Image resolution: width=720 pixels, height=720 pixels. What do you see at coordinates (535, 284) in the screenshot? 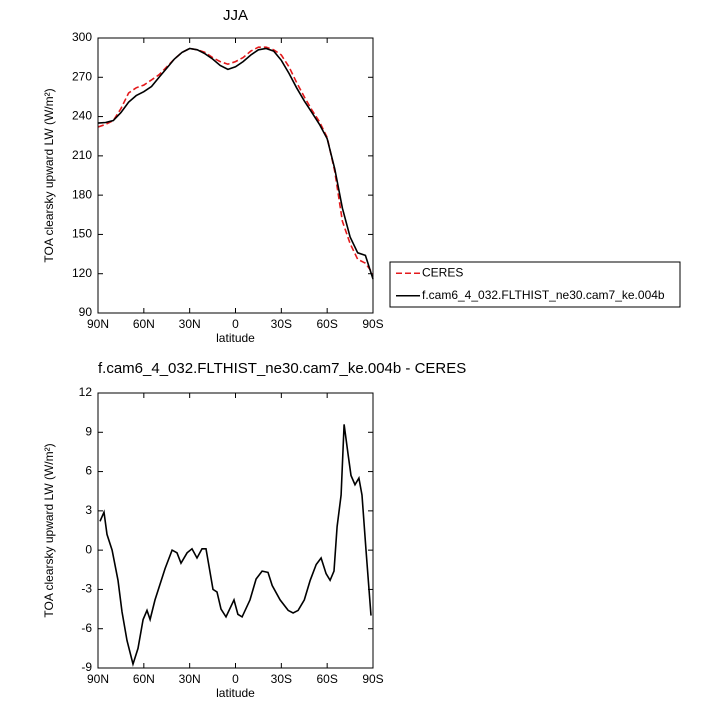
I see `legend-box` at bounding box center [535, 284].